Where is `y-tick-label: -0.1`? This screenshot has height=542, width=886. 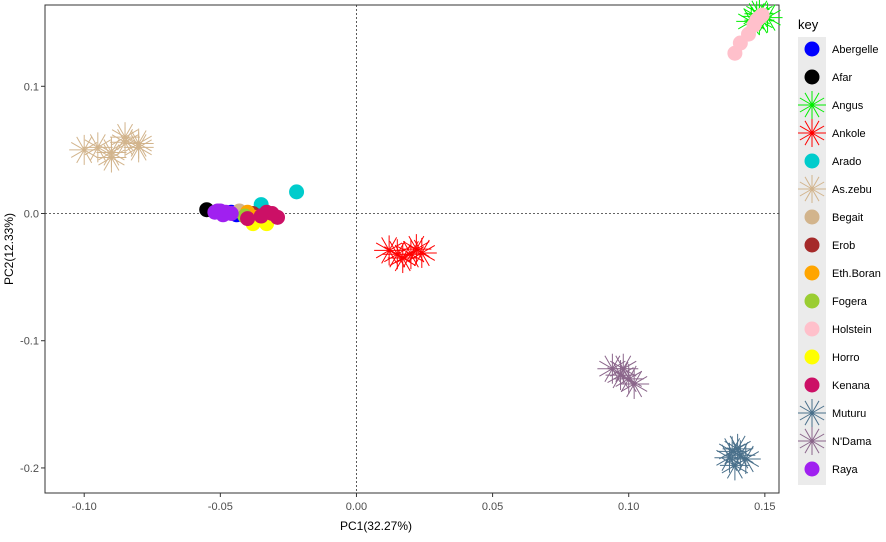 y-tick-label: -0.1 is located at coordinates (29, 342).